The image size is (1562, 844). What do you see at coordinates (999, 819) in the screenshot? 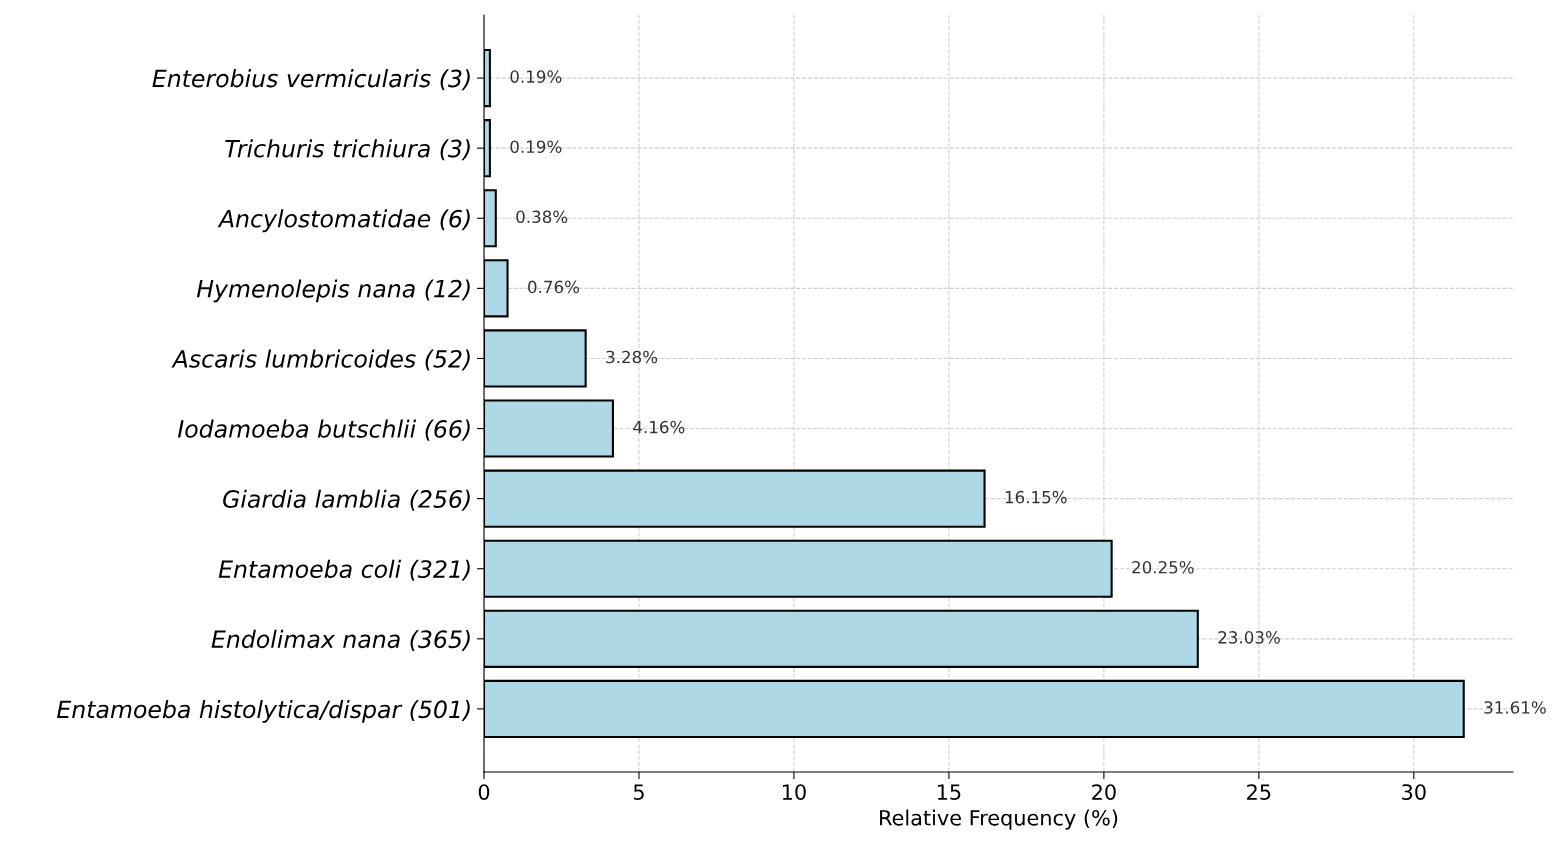
I see `x-axis-title: Relative Frequency (%)` at bounding box center [999, 819].